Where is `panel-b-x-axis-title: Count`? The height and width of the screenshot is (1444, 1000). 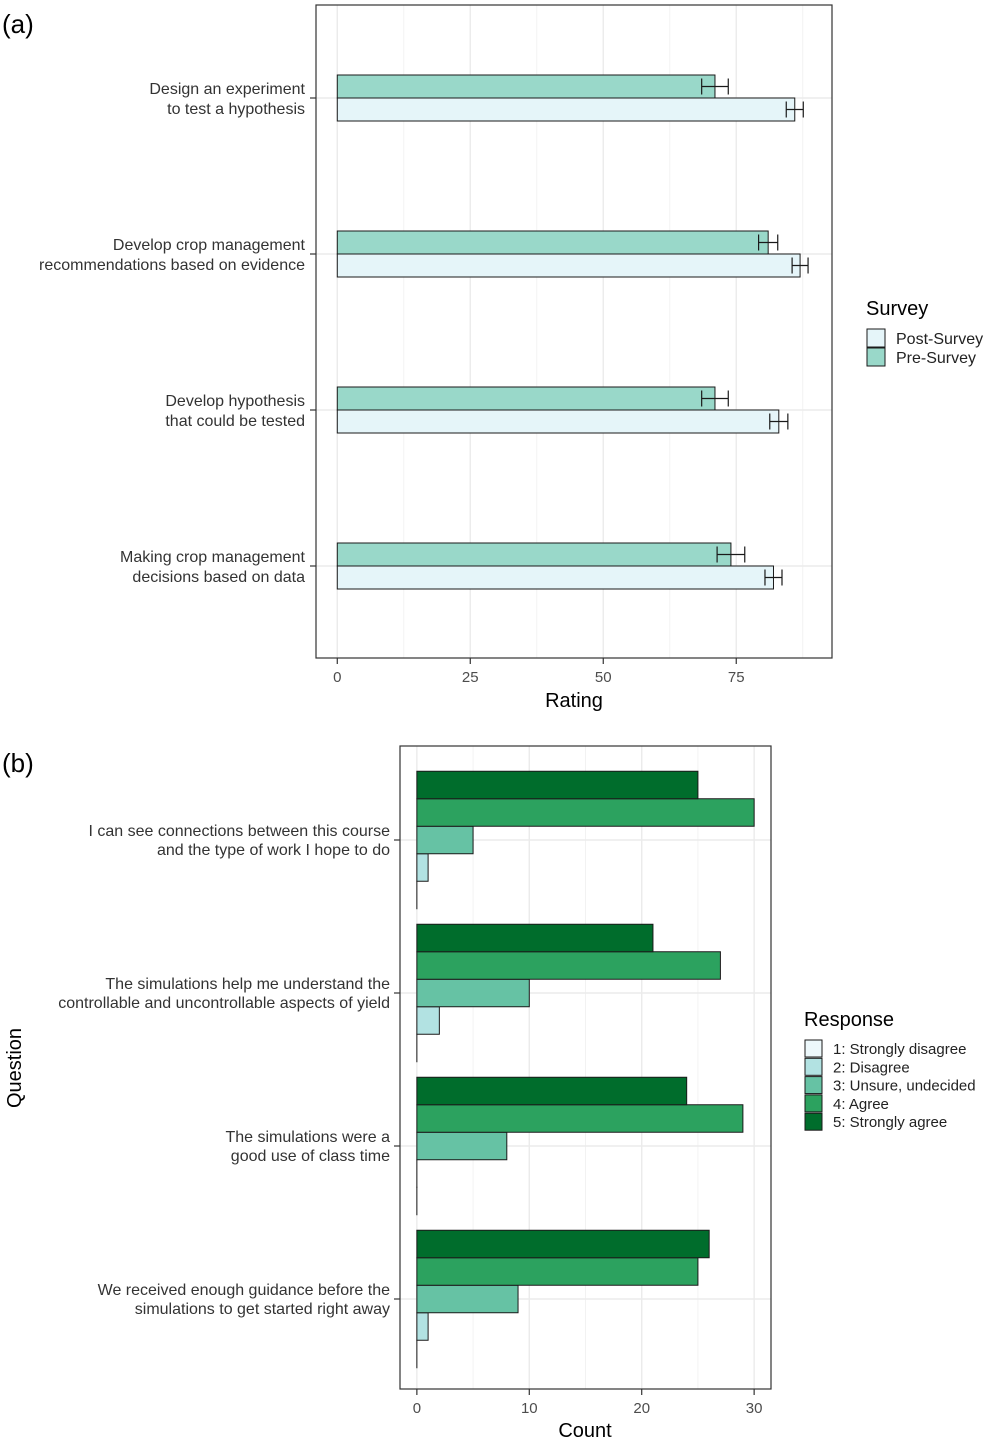 panel-b-x-axis-title: Count is located at coordinates (585, 1431).